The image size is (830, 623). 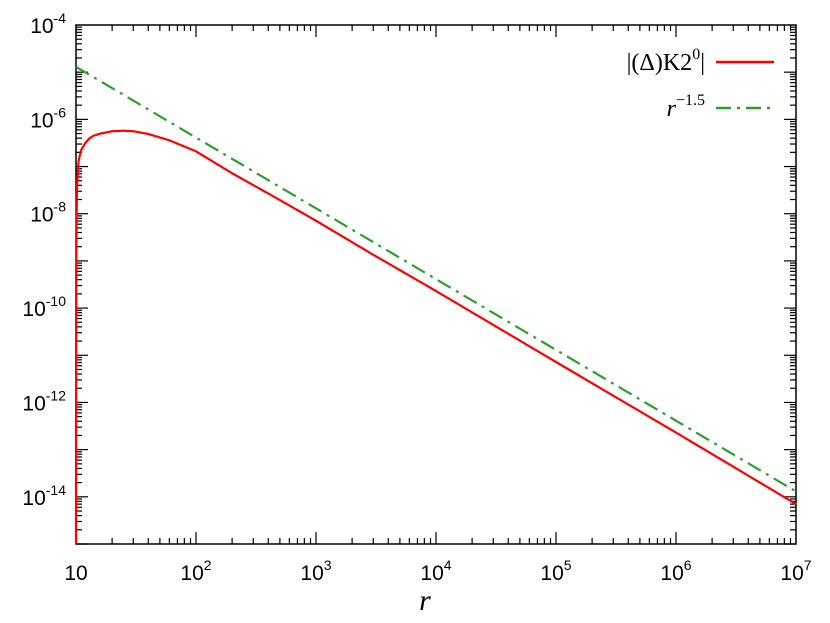 I want to click on x-tick-label: 10⁷, so click(x=795, y=571).